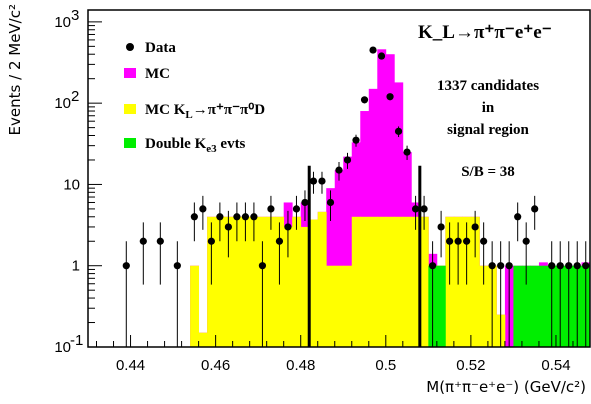  I want to click on annotation-line-4: S/B = 38, so click(488, 172).